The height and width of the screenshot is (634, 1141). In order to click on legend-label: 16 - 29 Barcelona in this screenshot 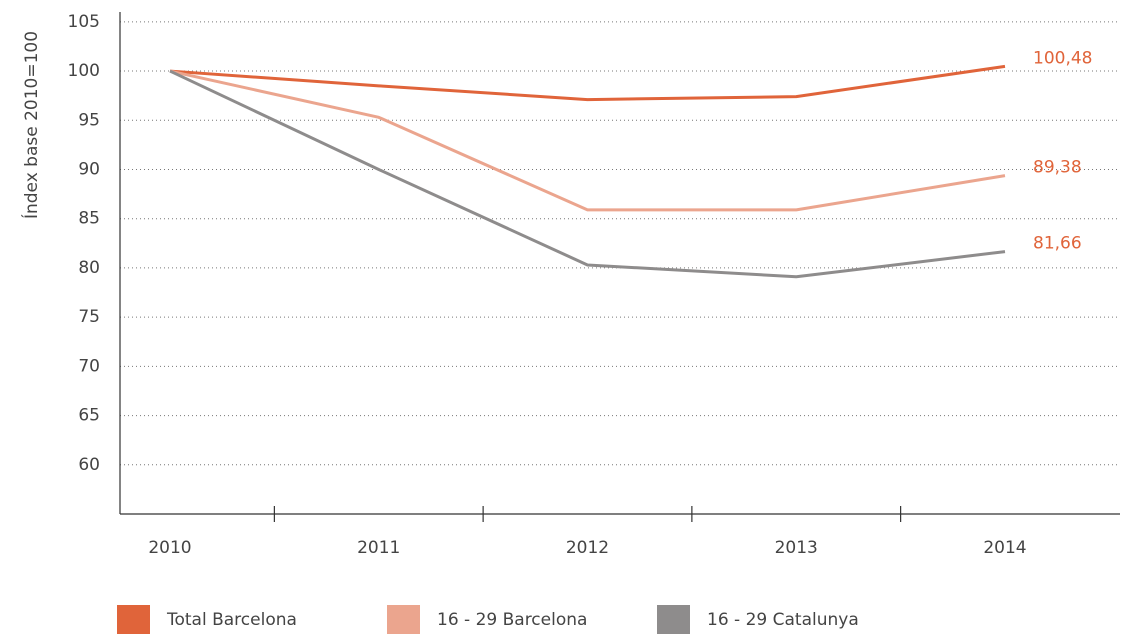, I will do `click(512, 620)`.